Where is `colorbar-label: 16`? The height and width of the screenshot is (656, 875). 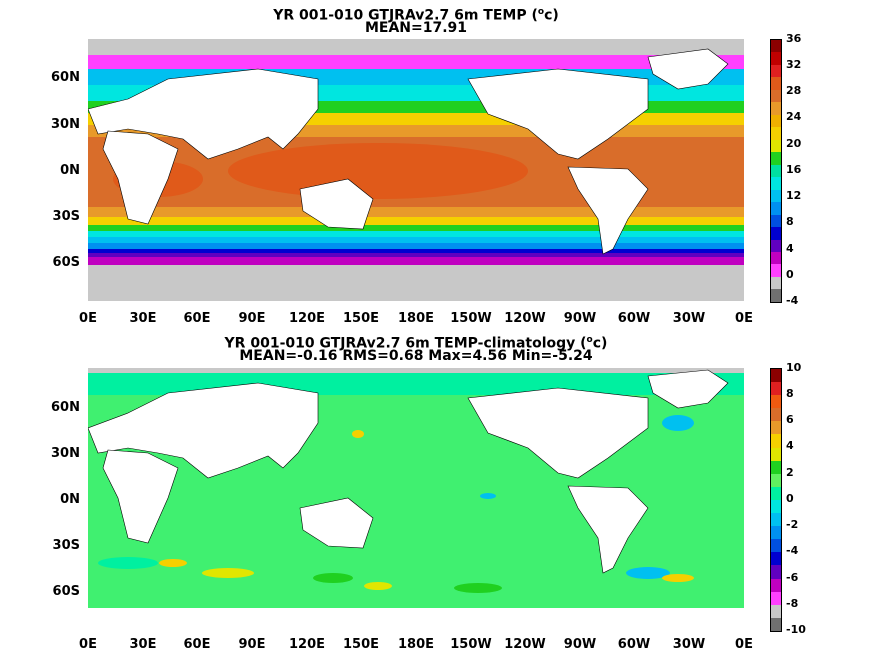 colorbar-label: 16 is located at coordinates (794, 169).